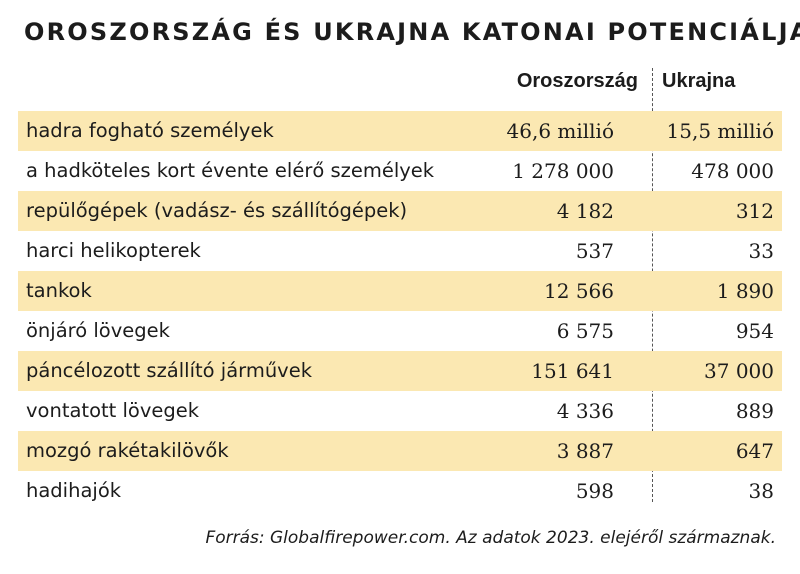  Describe the element at coordinates (761, 491) in the screenshot. I see `value-ukraine: 38` at that location.